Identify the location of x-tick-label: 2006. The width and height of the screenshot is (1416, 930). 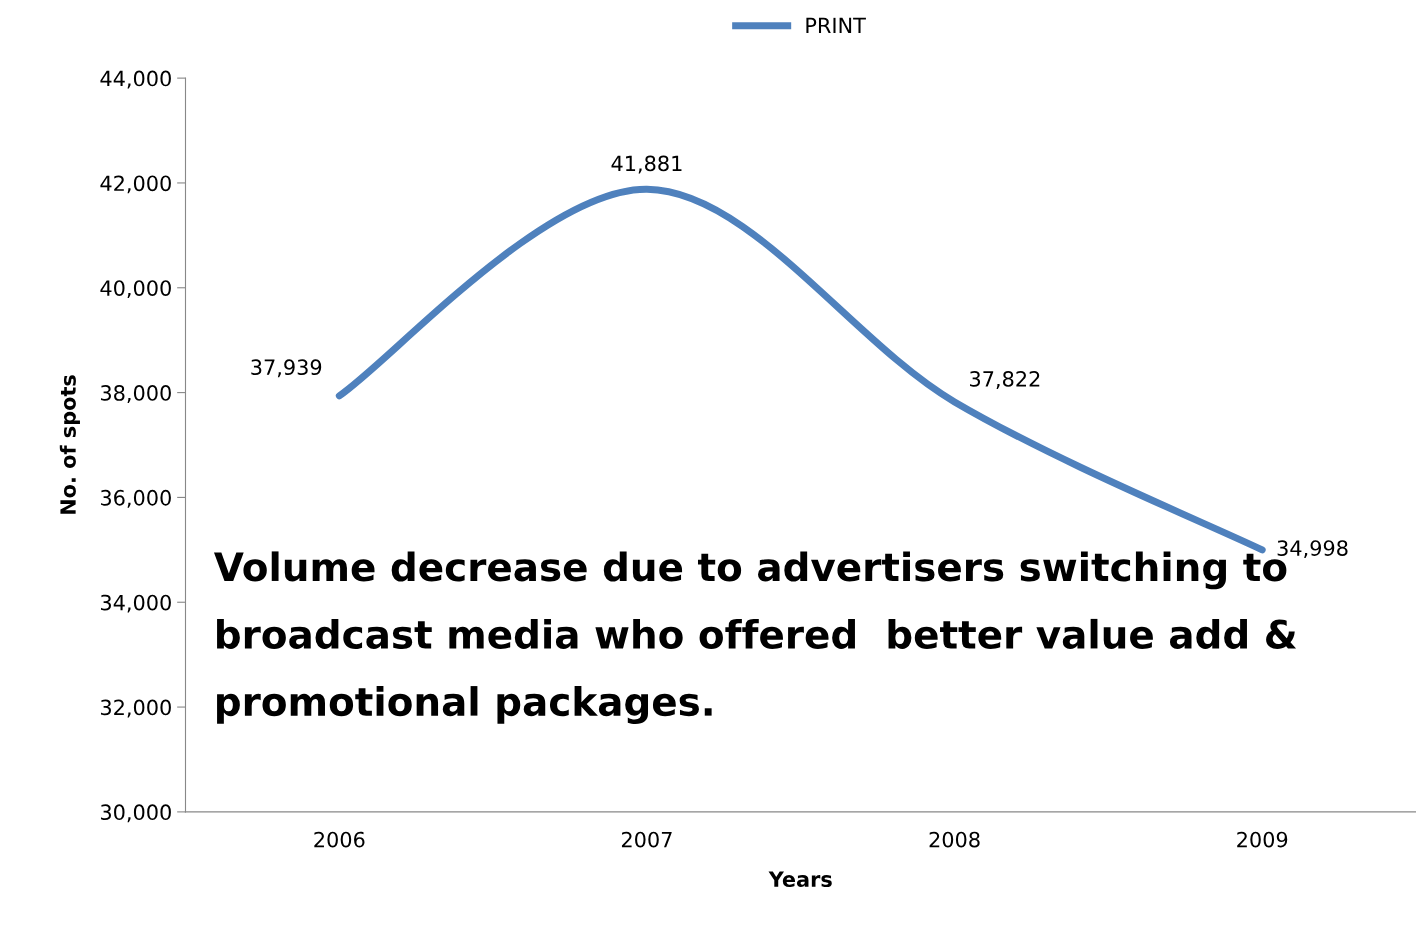
(339, 839).